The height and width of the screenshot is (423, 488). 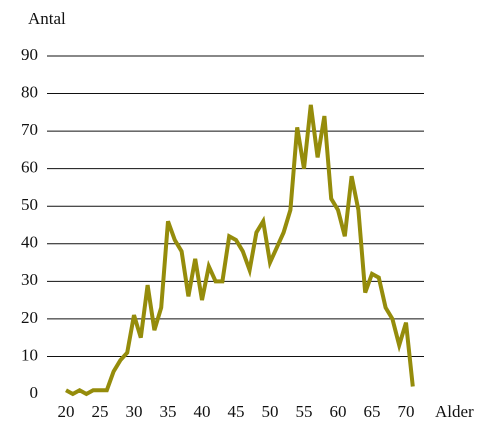 I want to click on y-tick-label: 90, so click(x=29, y=54).